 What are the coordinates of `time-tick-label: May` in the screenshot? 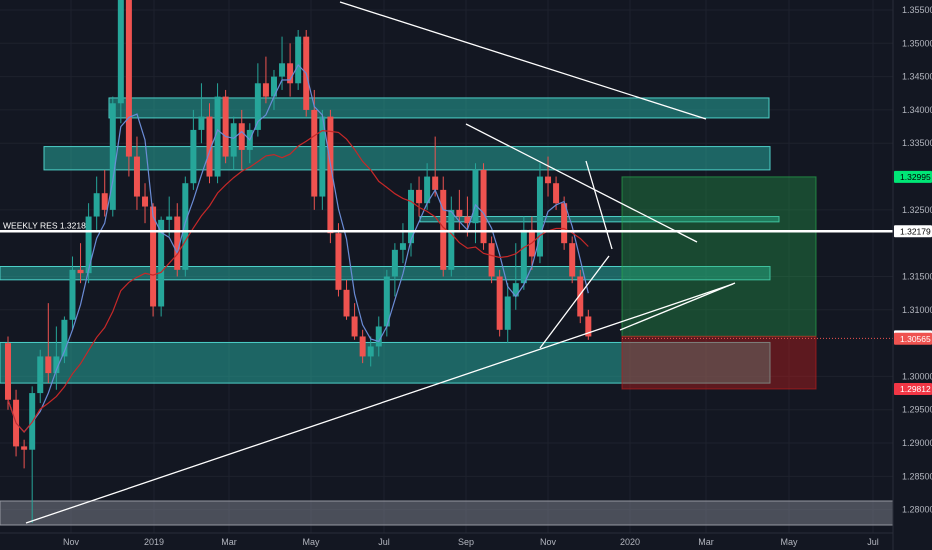 It's located at (789, 542).